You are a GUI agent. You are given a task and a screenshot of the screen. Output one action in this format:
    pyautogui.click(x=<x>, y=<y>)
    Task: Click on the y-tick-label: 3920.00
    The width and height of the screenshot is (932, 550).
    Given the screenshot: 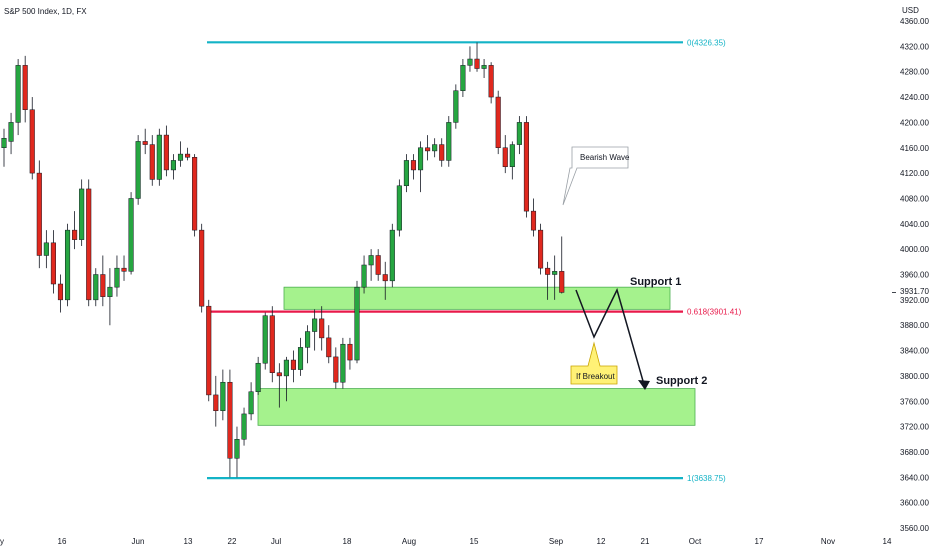 What is the action you would take?
    pyautogui.click(x=914, y=300)
    